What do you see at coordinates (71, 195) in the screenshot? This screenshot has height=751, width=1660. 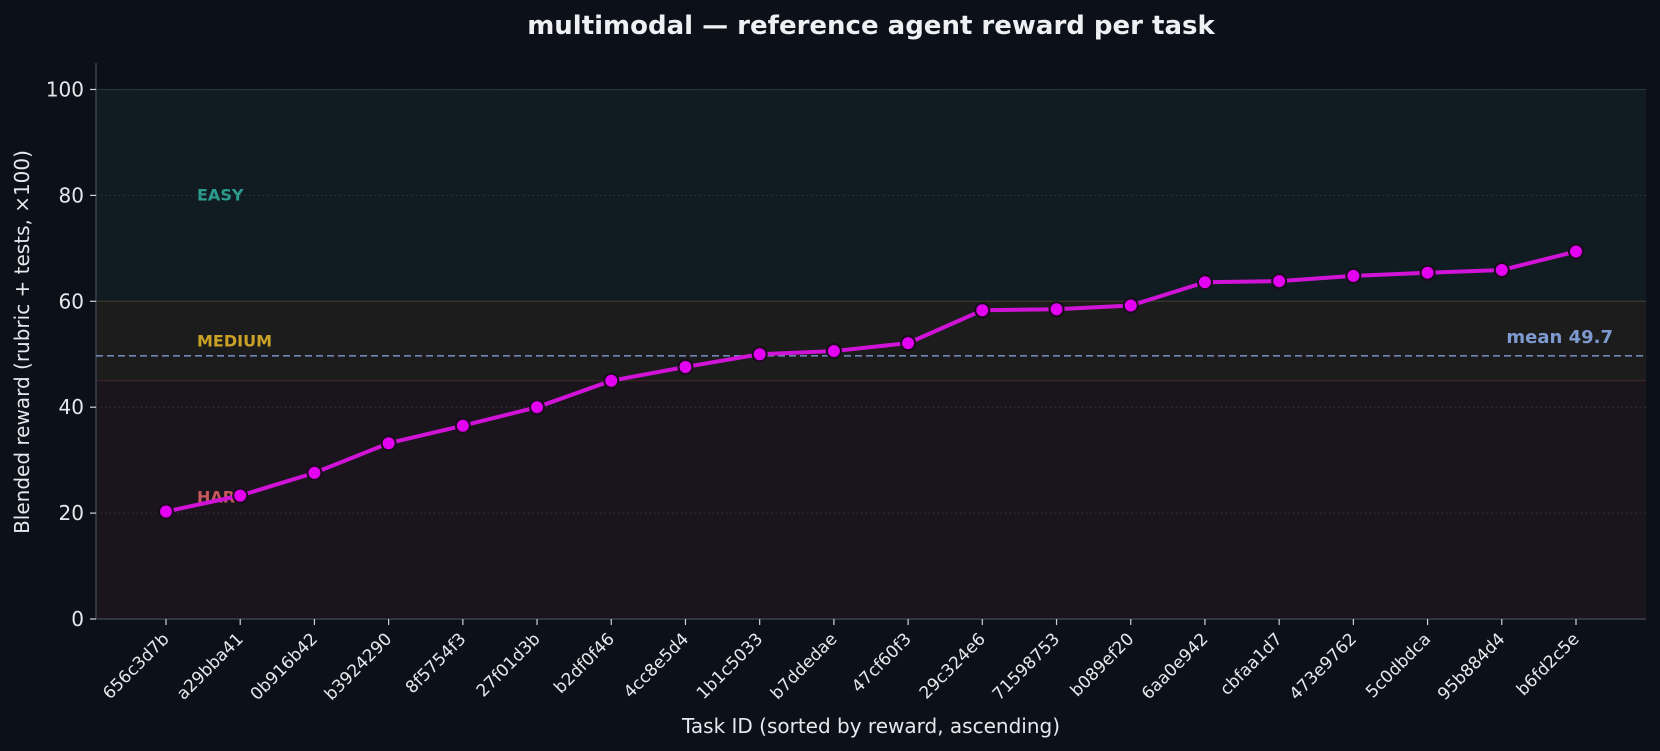 I see `y-tick-label-80: 80` at bounding box center [71, 195].